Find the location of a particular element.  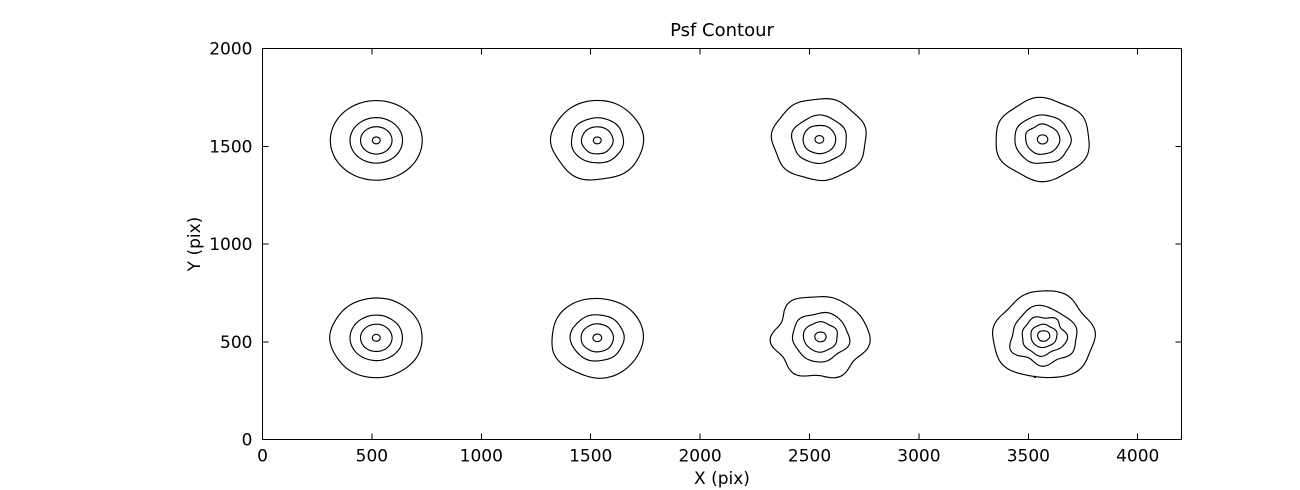

x-tick-label: 3000 is located at coordinates (918, 457).